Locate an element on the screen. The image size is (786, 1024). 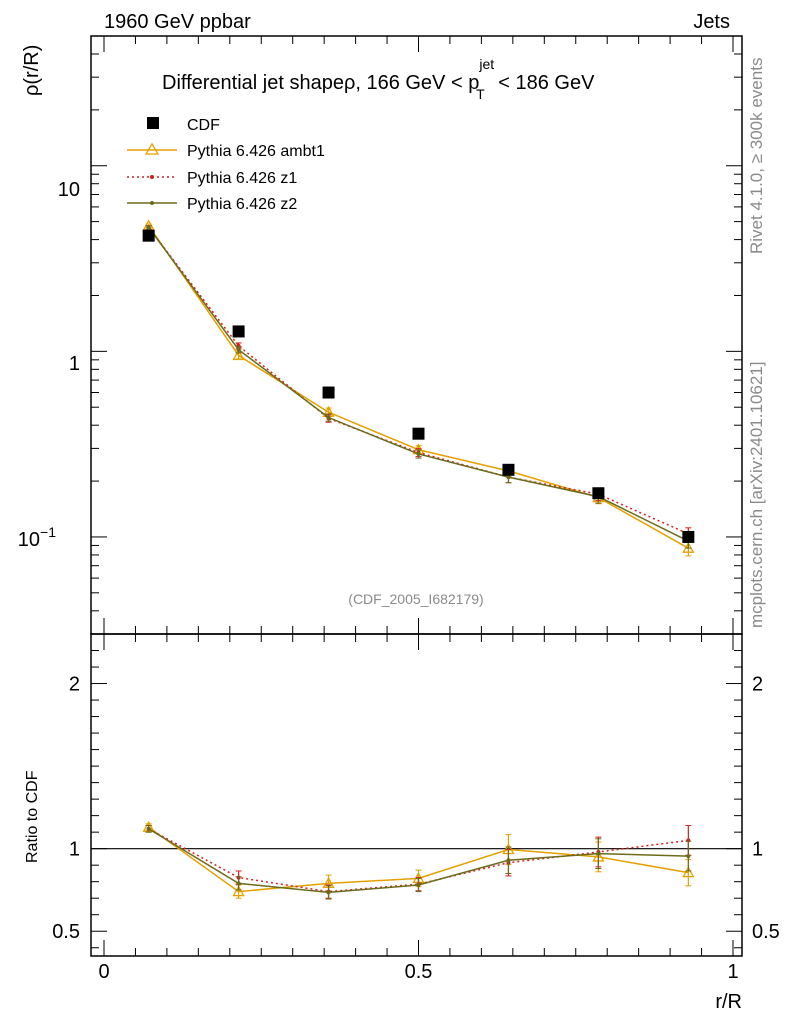
rivet-label: Rivet 4.1.0, ≥ 300k events is located at coordinates (756, 156).